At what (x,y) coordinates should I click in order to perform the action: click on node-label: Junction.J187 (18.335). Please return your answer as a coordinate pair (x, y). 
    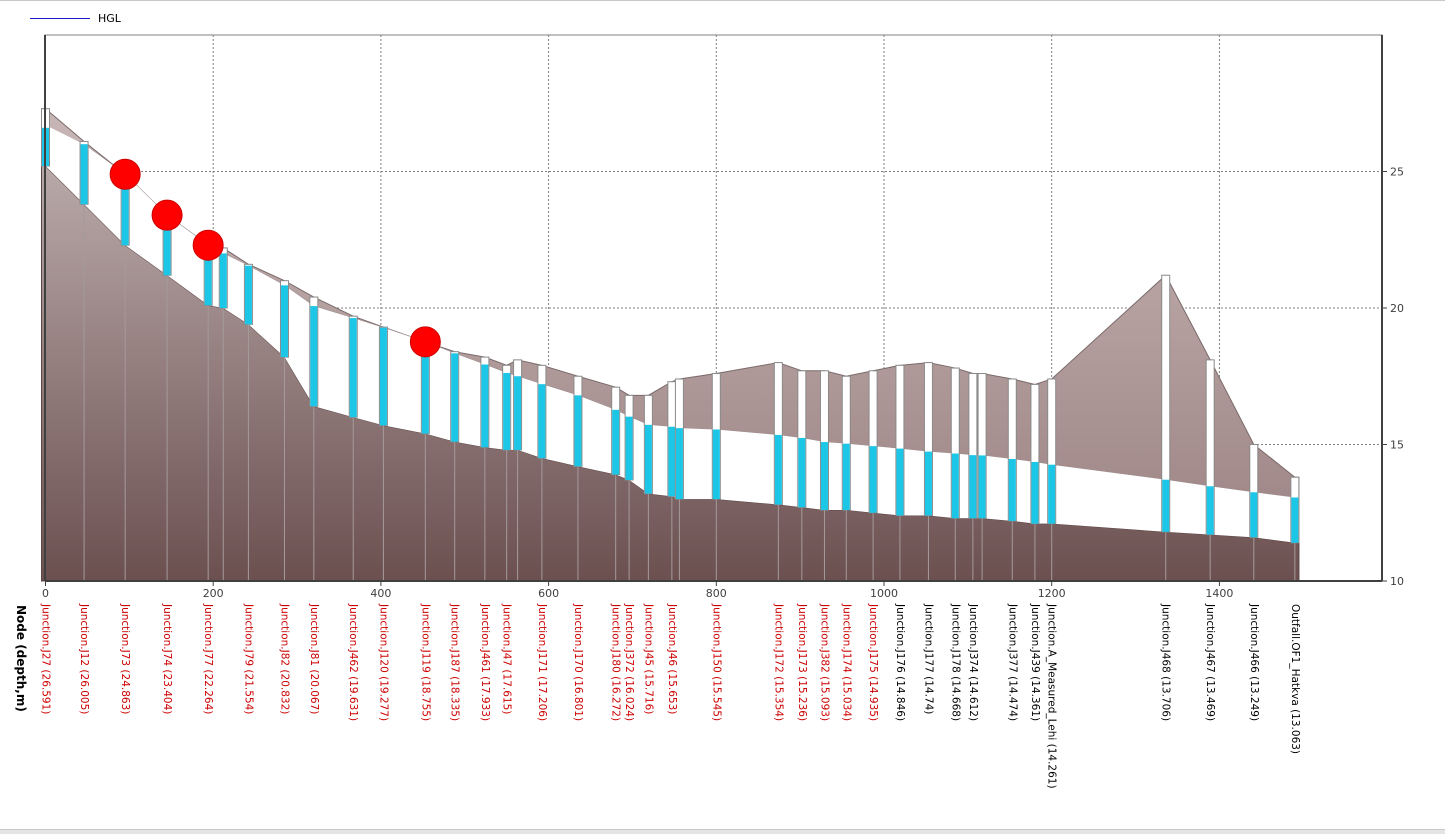
    Looking at the image, I should click on (455, 662).